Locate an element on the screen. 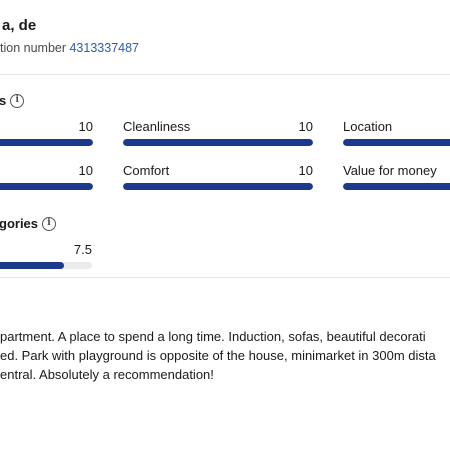 The width and height of the screenshot is (450, 450). rating-item-comfort: Comfort 10 is located at coordinates (218, 177).